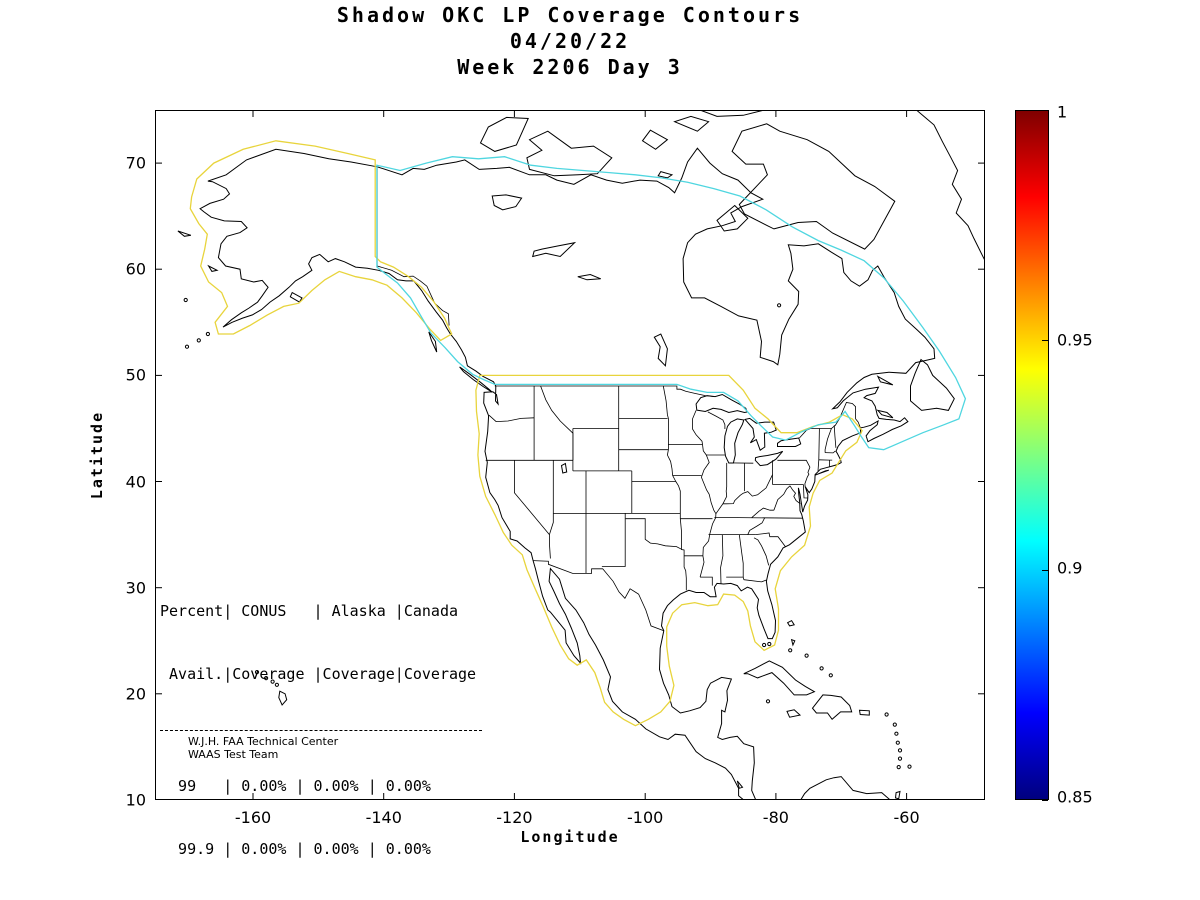 This screenshot has height=900, width=1200. Describe the element at coordinates (318, 674) in the screenshot. I see `coverage-table-header-2: Avail.|Coverage |Coverage|Coverage` at that location.